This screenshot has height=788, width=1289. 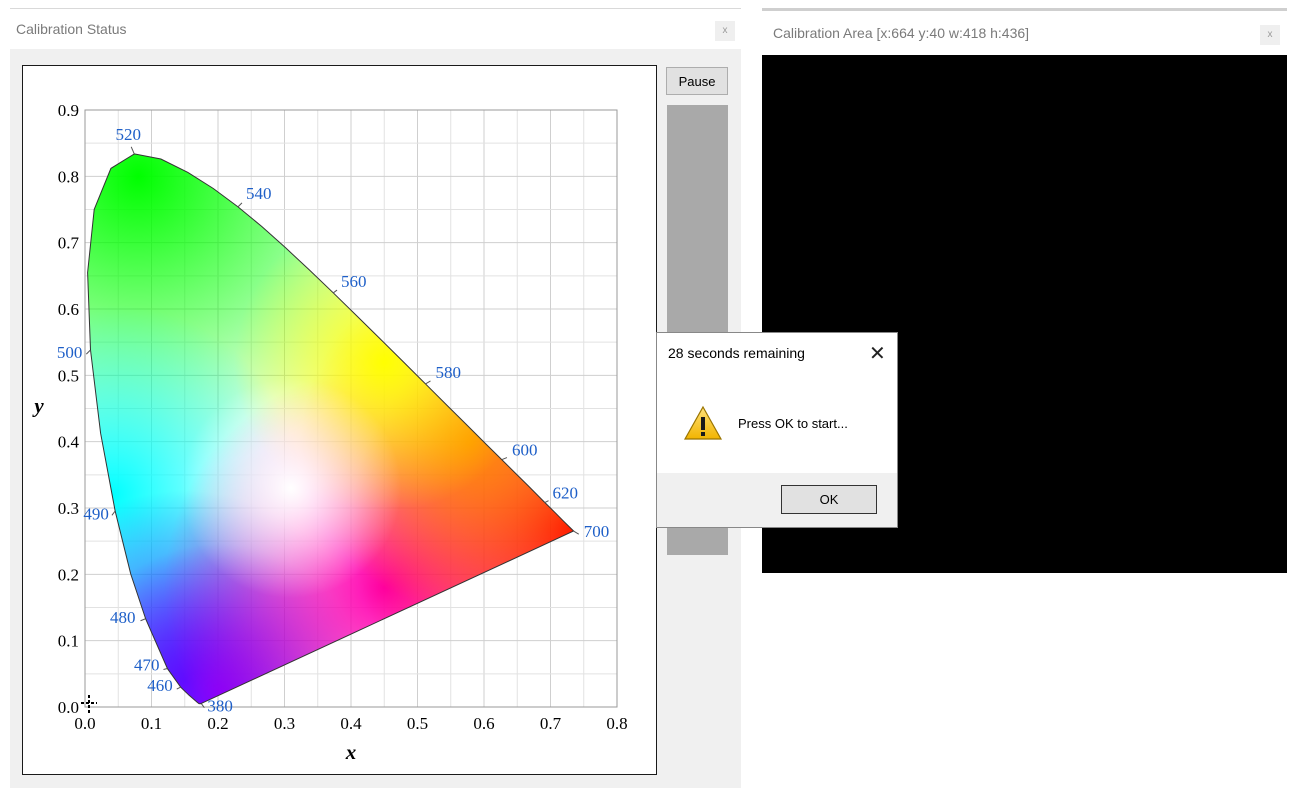 I want to click on x-tick-label: 0.1, so click(x=151, y=723).